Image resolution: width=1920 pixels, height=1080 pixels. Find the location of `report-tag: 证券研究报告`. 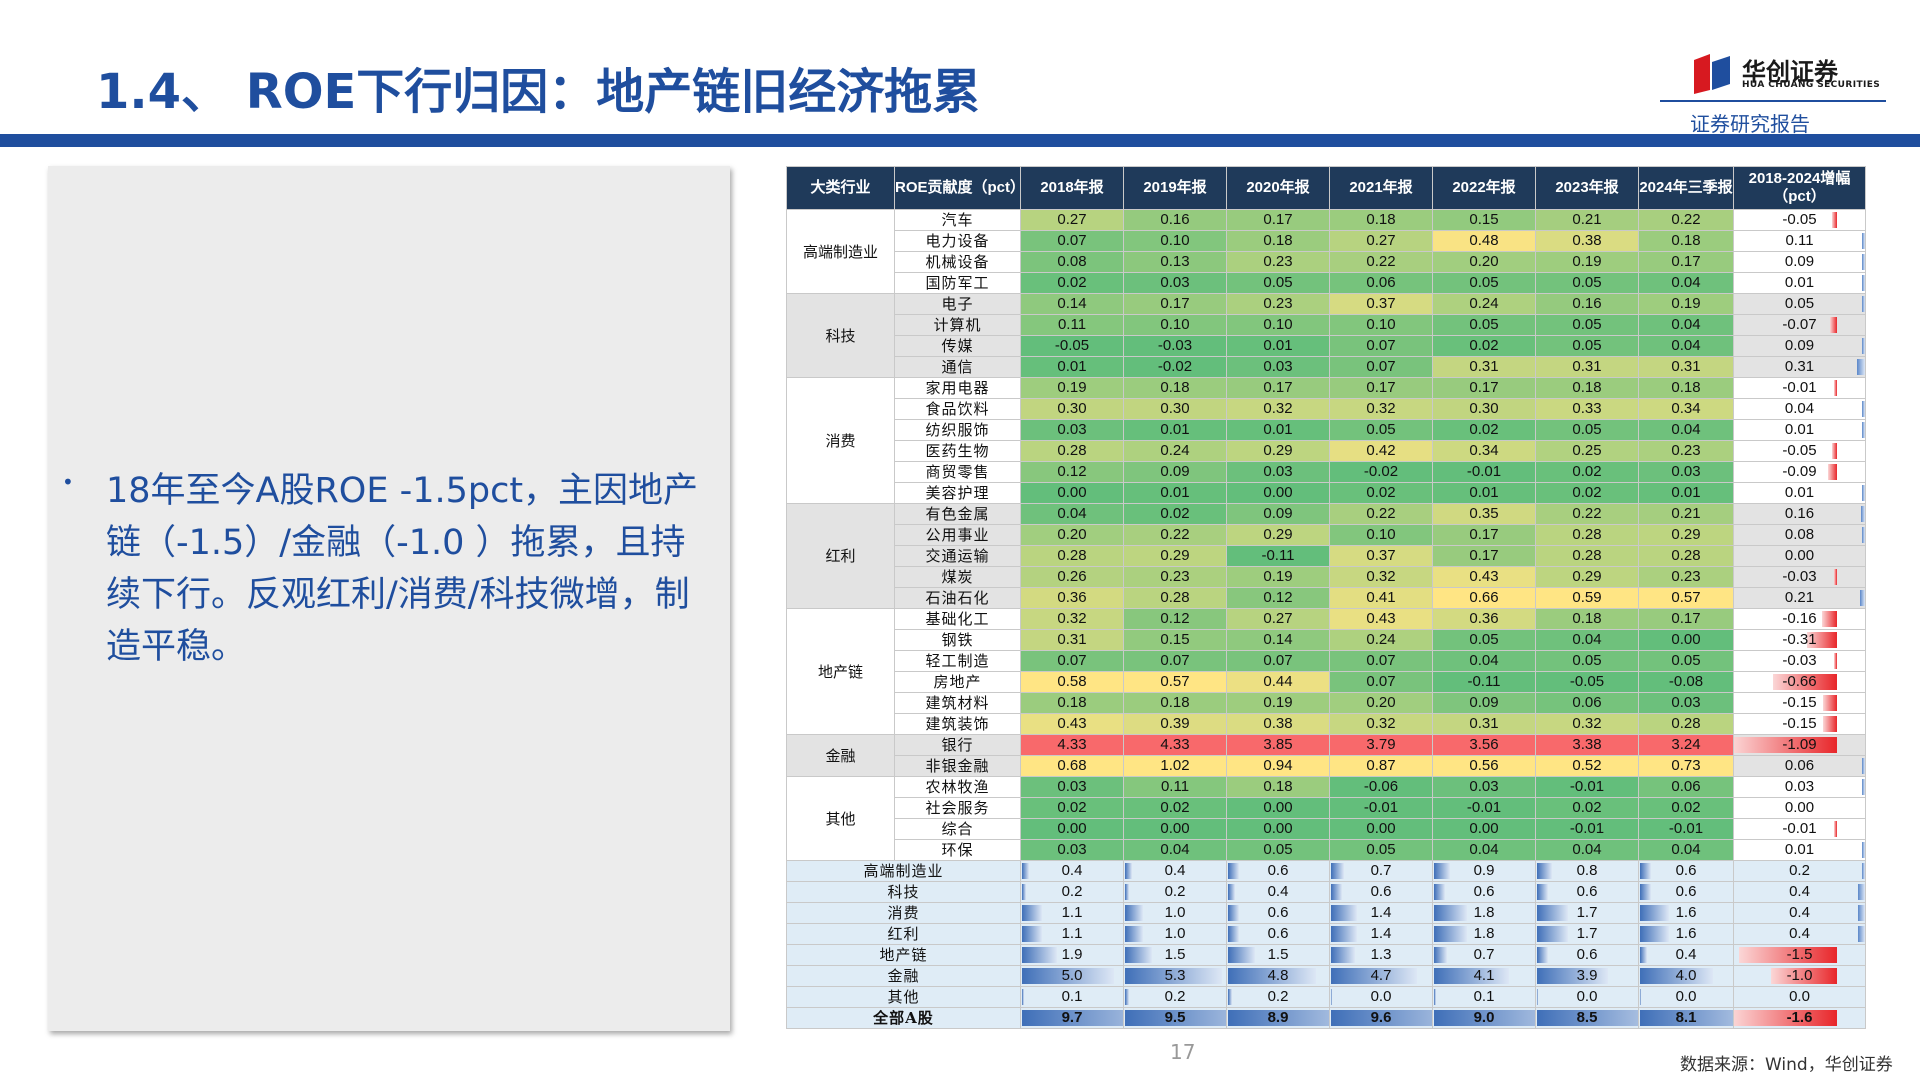

report-tag: 证券研究报告 is located at coordinates (1750, 124).